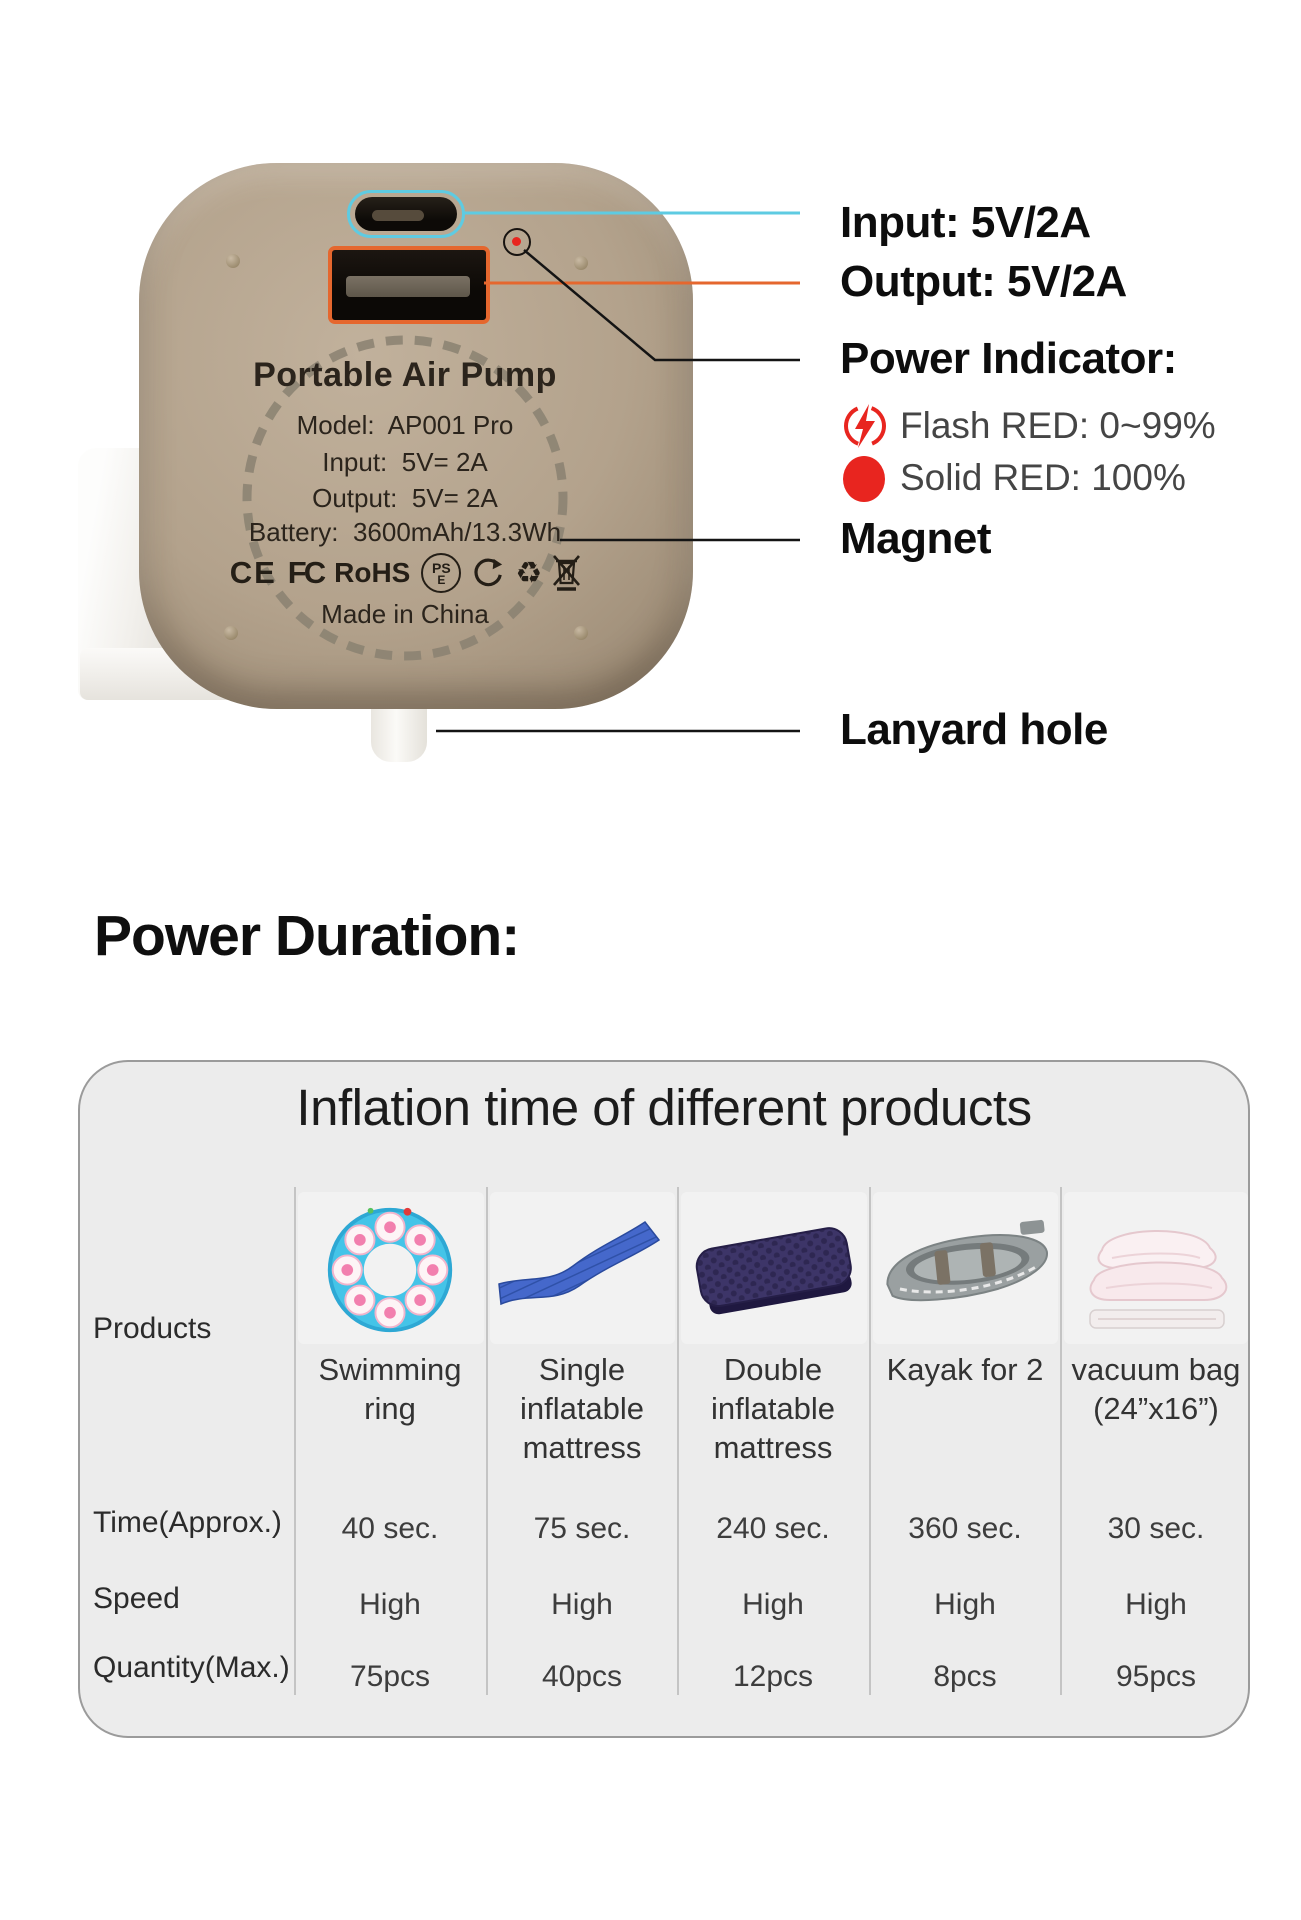  Describe the element at coordinates (152, 1328) in the screenshot. I see `row-label-products: Products` at that location.